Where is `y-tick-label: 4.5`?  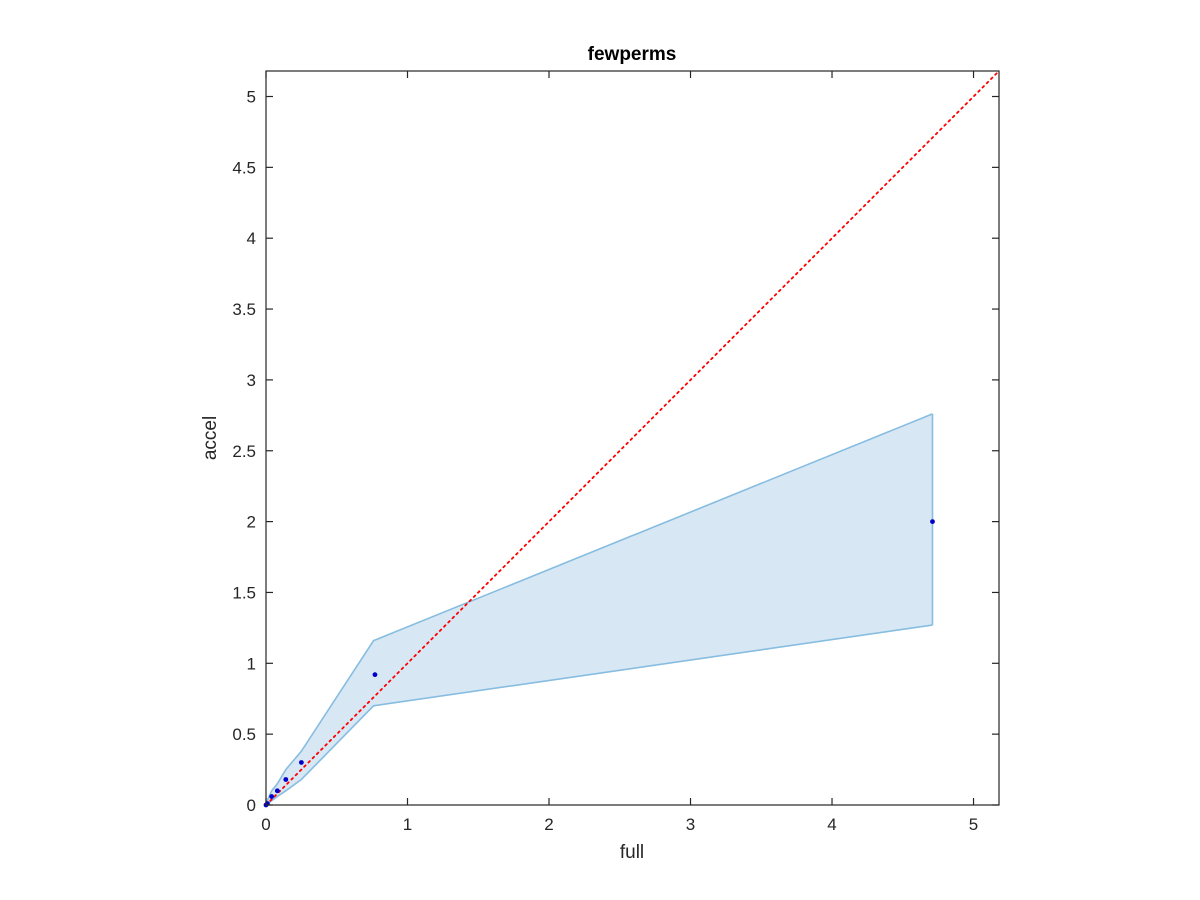
y-tick-label: 4.5 is located at coordinates (244, 167).